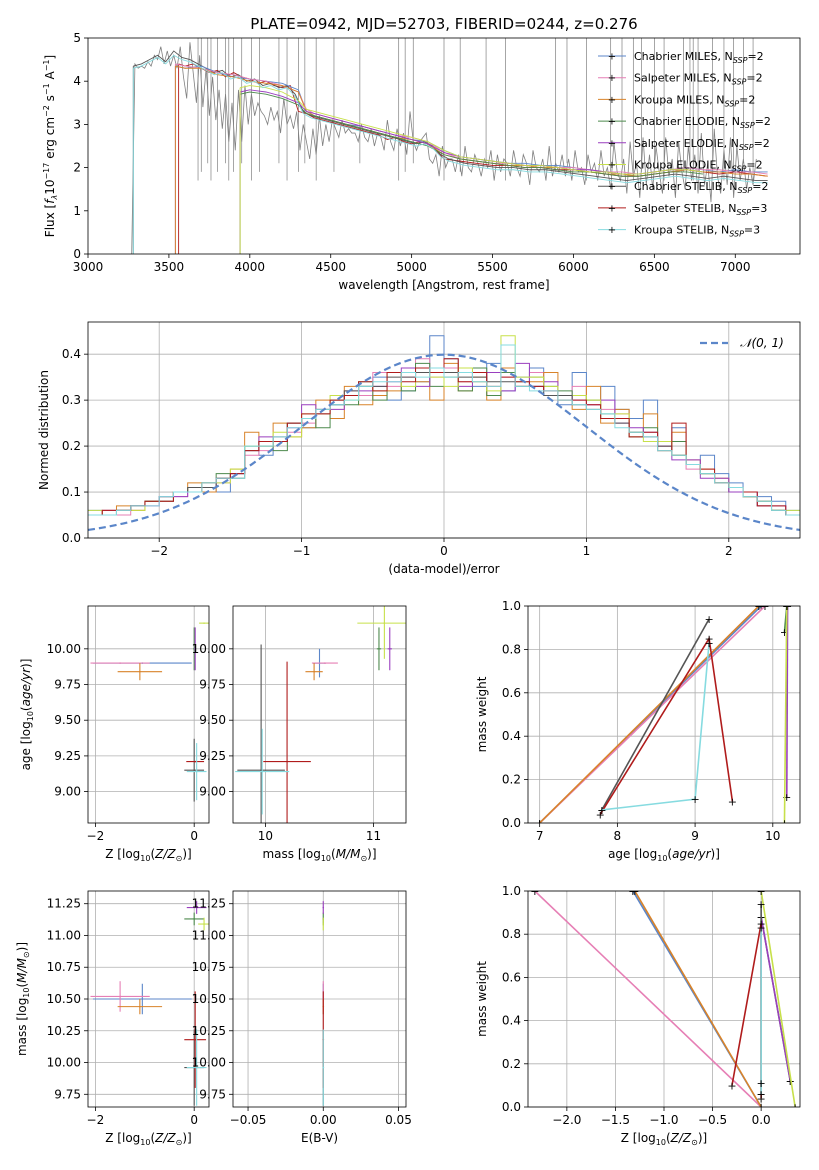 This screenshot has width=819, height=1170. I want to click on x-tick-label: 4000, so click(250, 267).